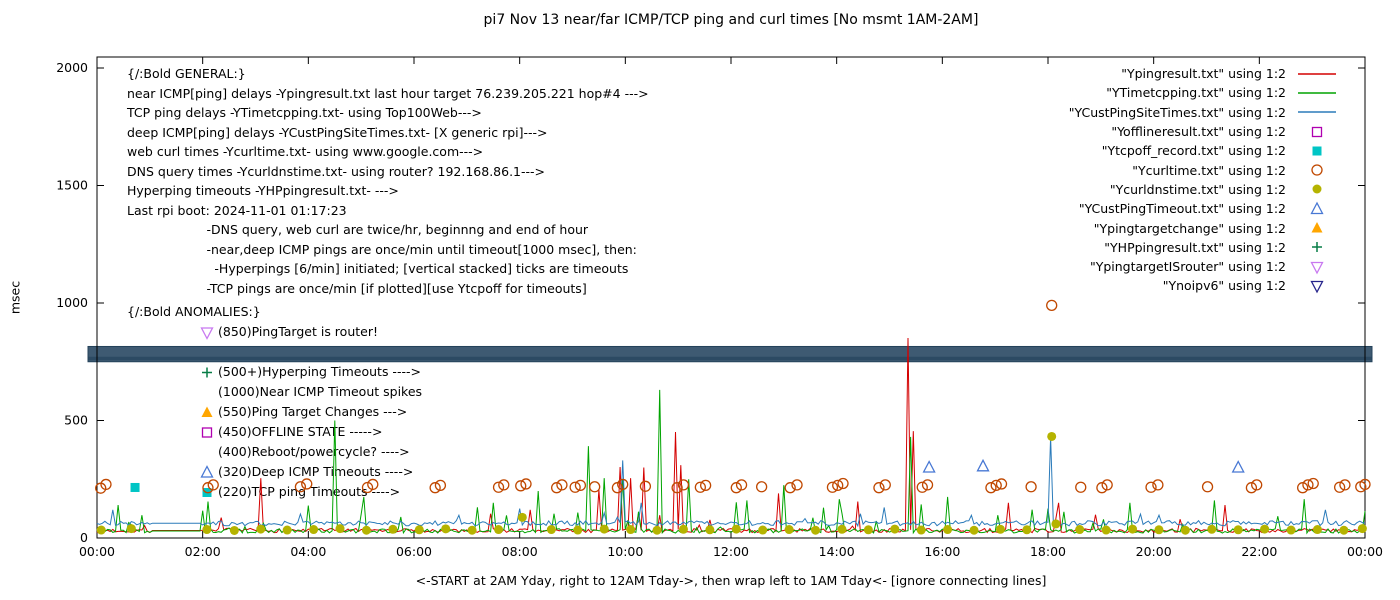  Describe the element at coordinates (1083, 465) in the screenshot. I see `series-YCustPingTimeout-points` at that location.